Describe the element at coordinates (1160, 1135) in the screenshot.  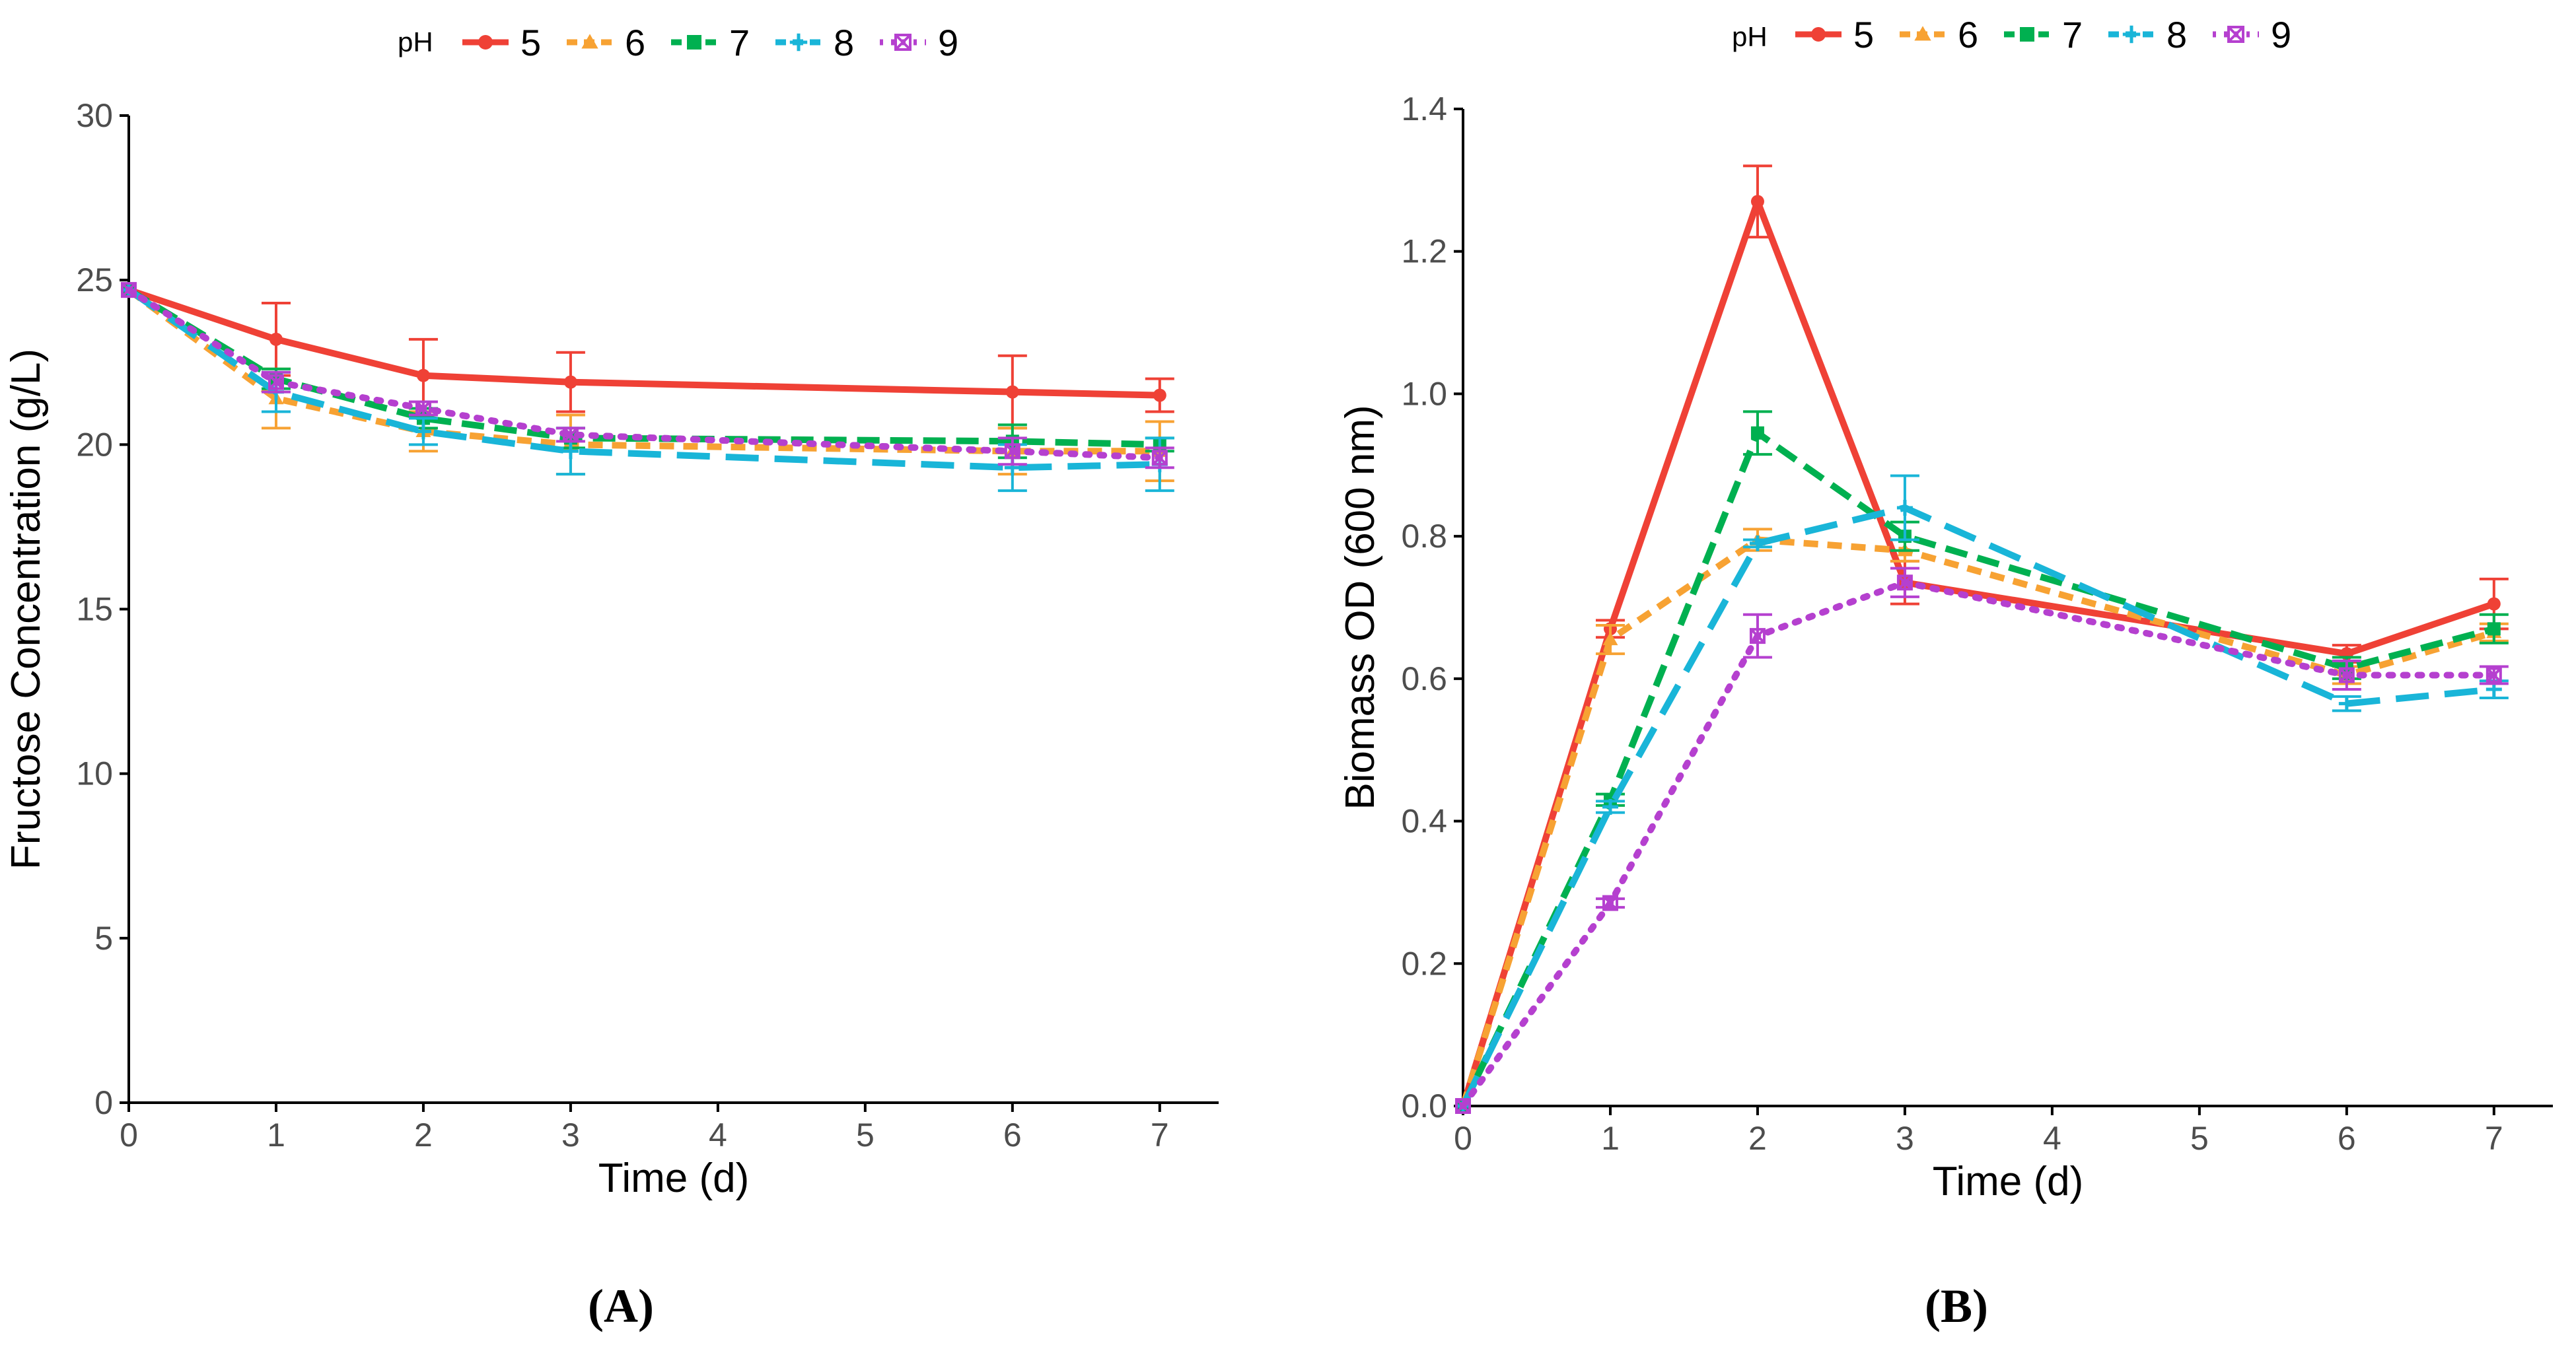
I see `panel-a-x-tick-label: 7` at that location.